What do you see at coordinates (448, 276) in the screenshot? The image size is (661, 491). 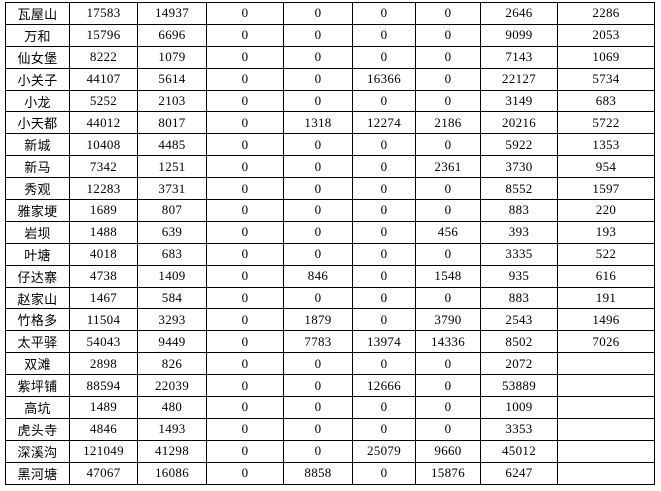 I see `value-cell: 1548` at bounding box center [448, 276].